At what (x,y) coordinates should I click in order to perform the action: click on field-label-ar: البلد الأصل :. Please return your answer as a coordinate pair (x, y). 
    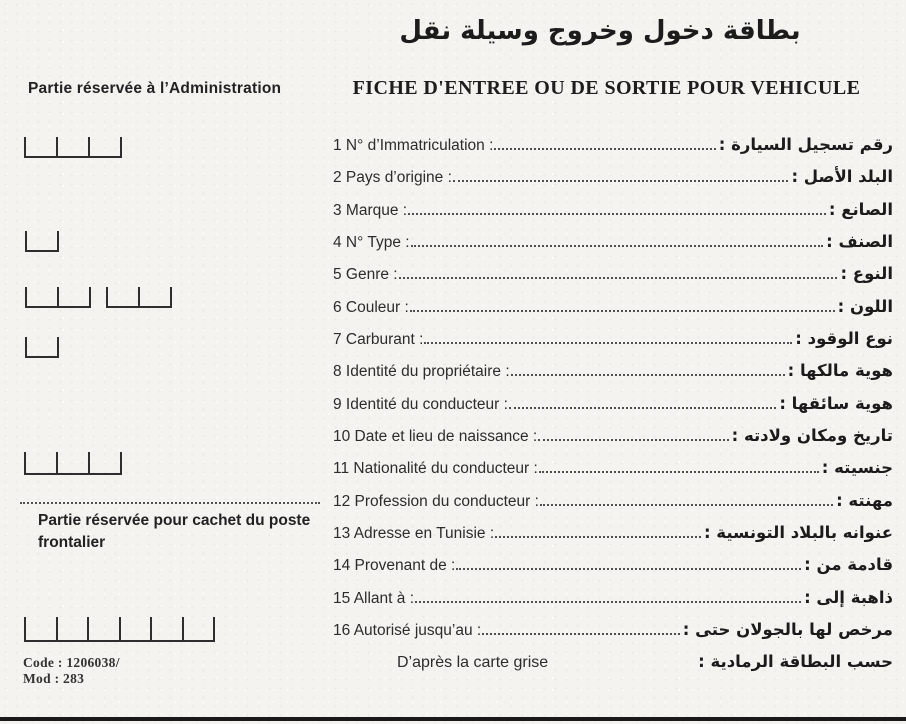
    Looking at the image, I should click on (842, 177).